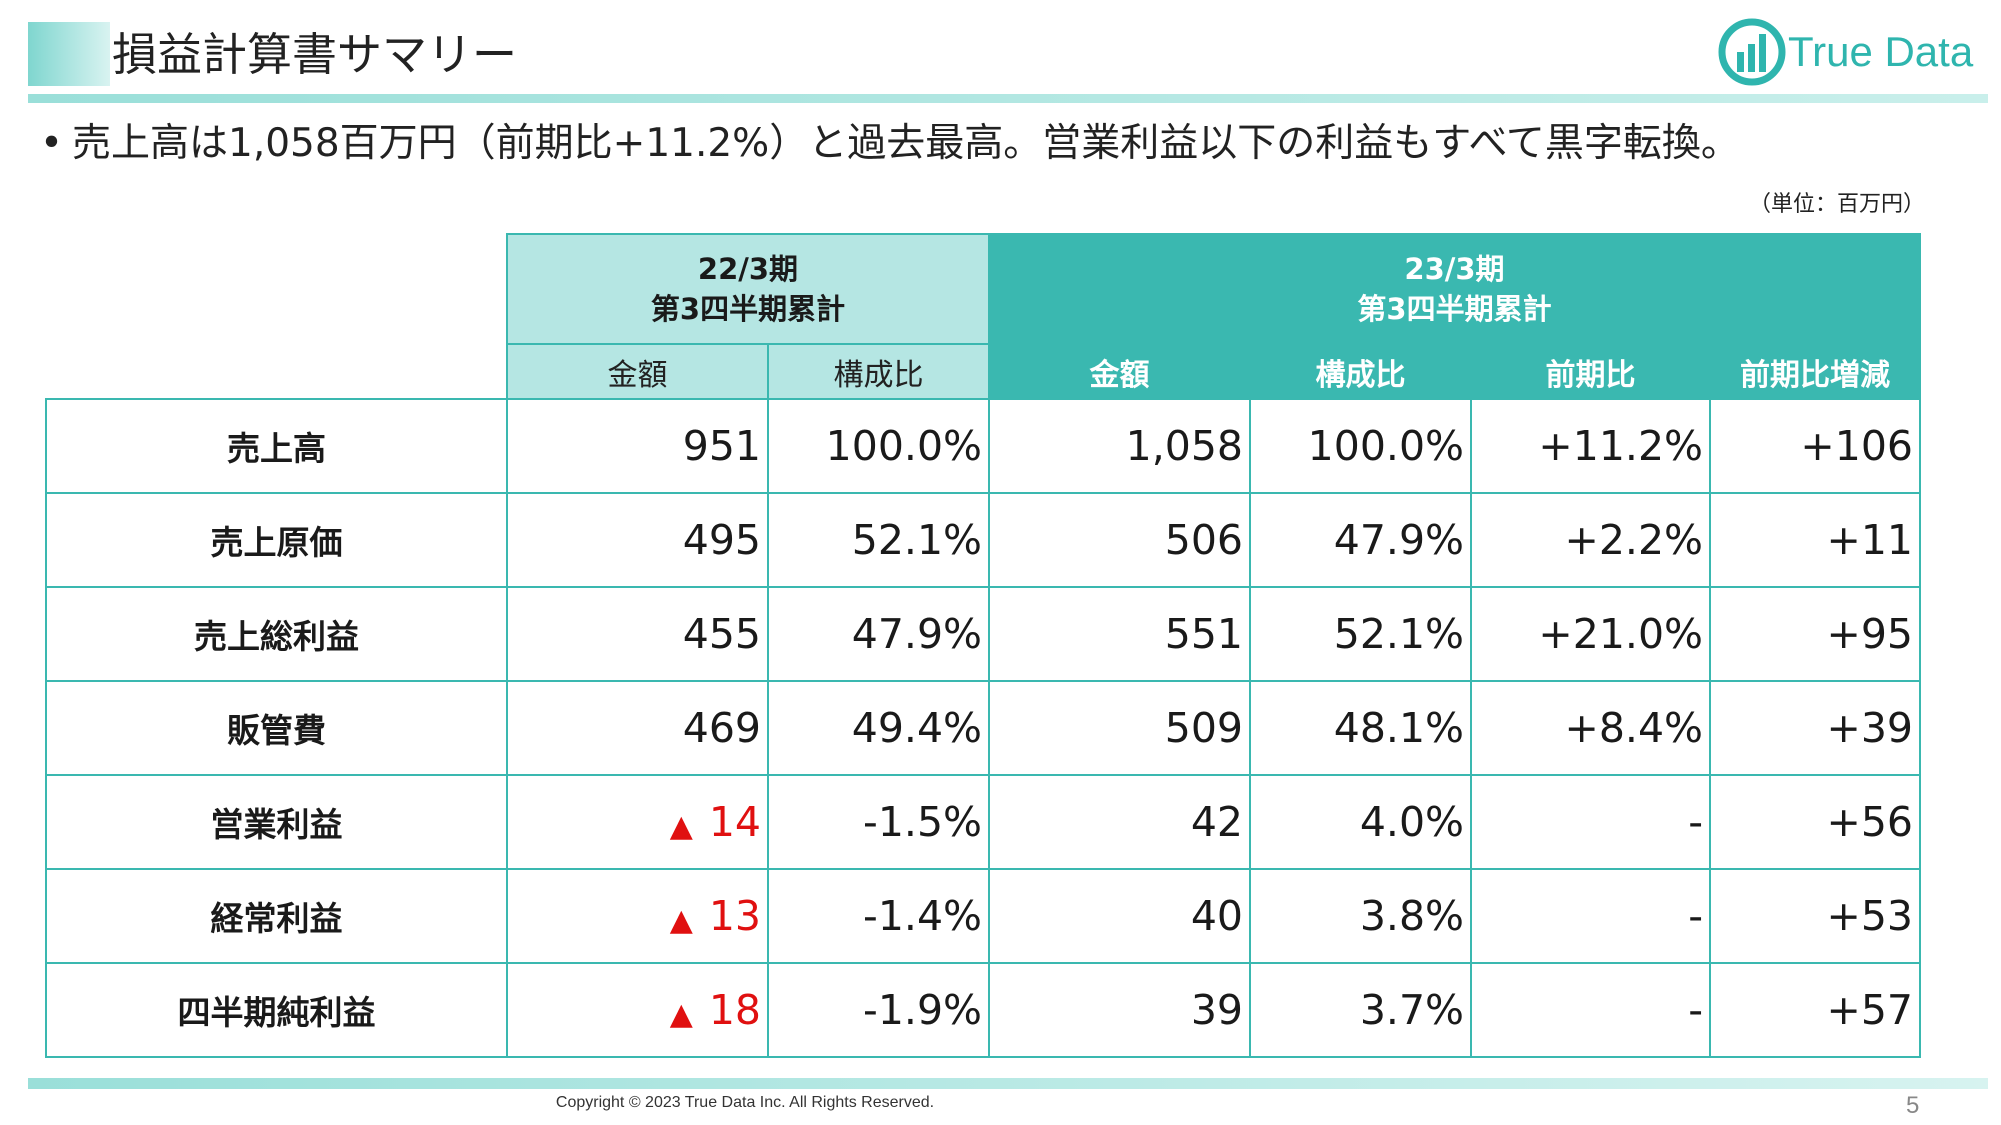 The height and width of the screenshot is (1125, 2001). Describe the element at coordinates (1752, 52) in the screenshot. I see `truedata-chart-logo-icon` at that location.